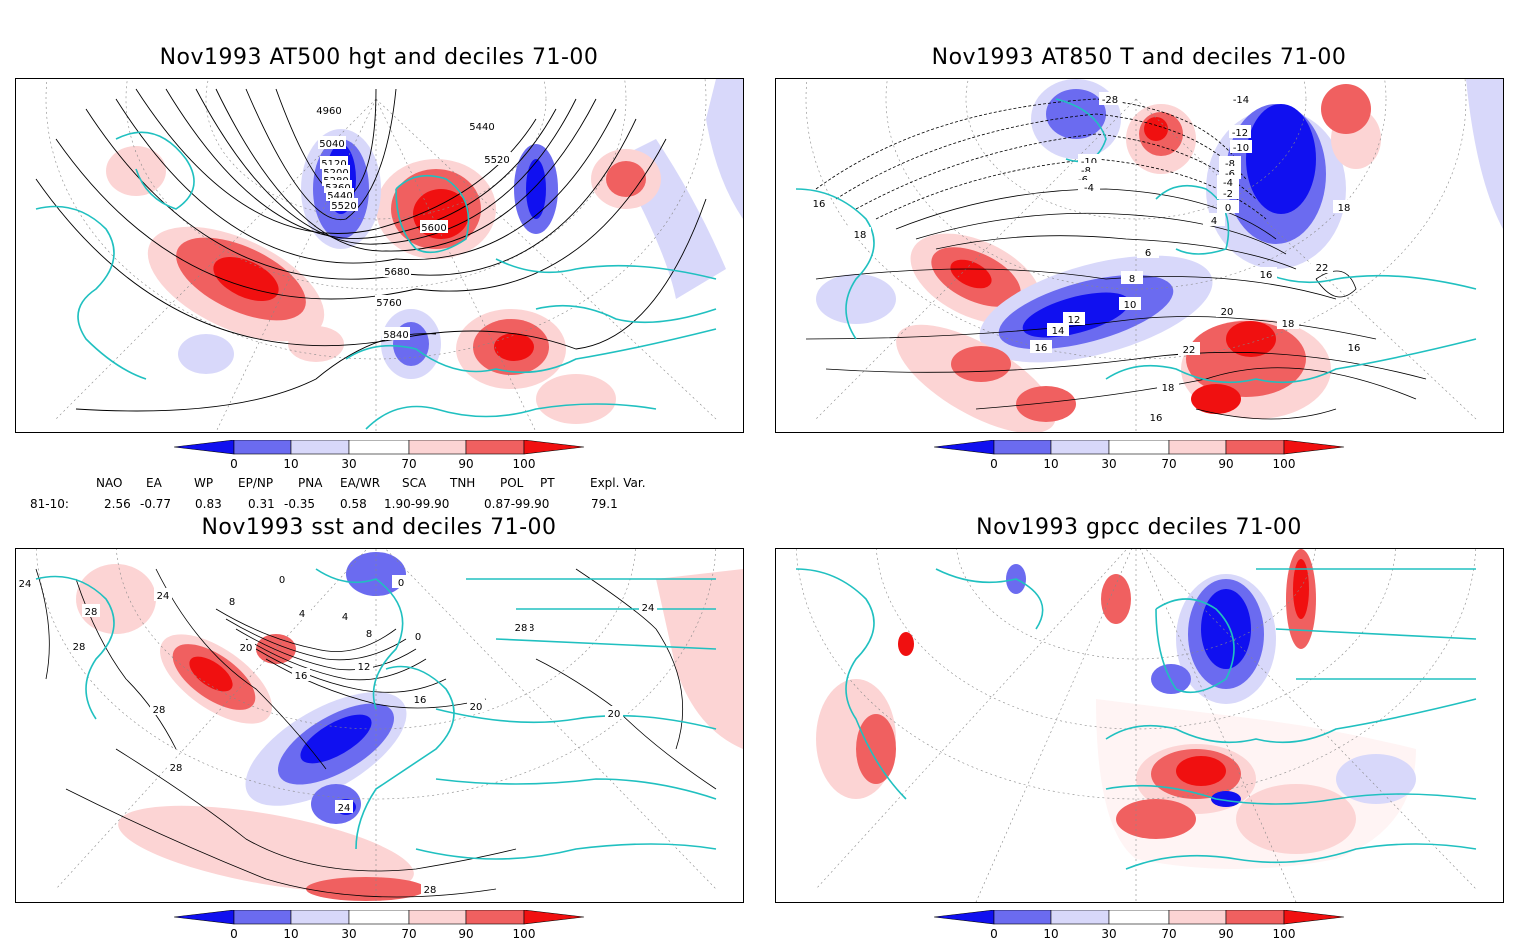 Image resolution: width=1520 pixels, height=946 pixels. What do you see at coordinates (204, 483) in the screenshot?
I see `index-header: WP` at bounding box center [204, 483].